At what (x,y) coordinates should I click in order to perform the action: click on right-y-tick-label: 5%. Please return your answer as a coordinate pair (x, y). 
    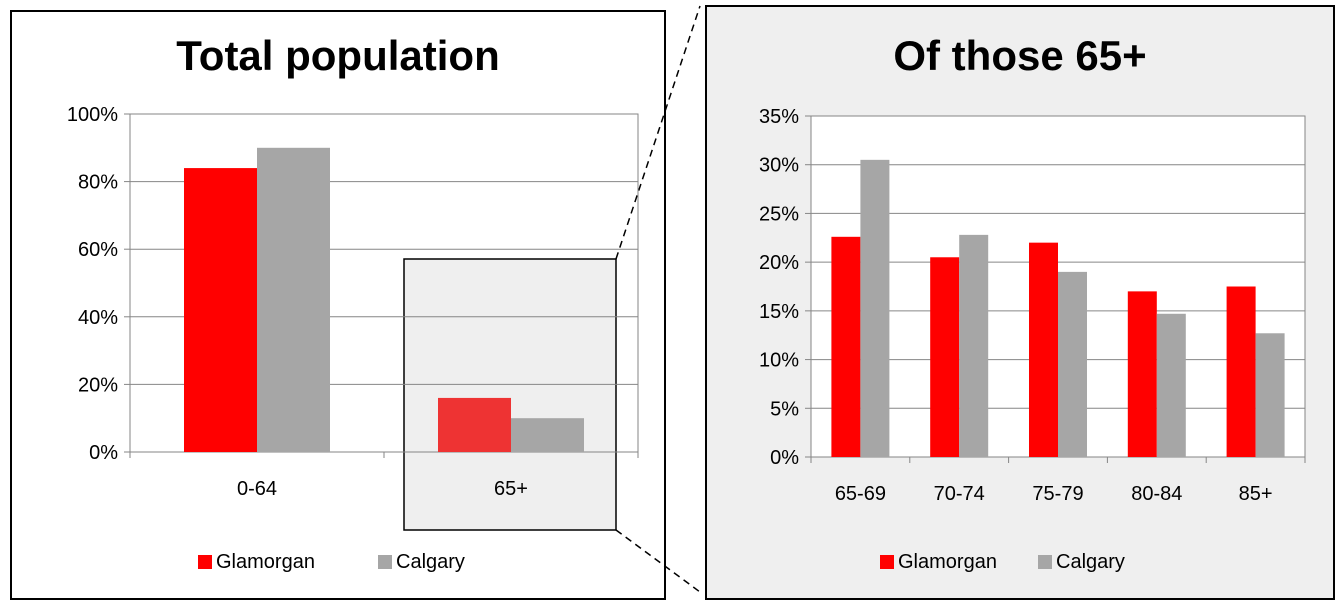
    Looking at the image, I should click on (784, 409).